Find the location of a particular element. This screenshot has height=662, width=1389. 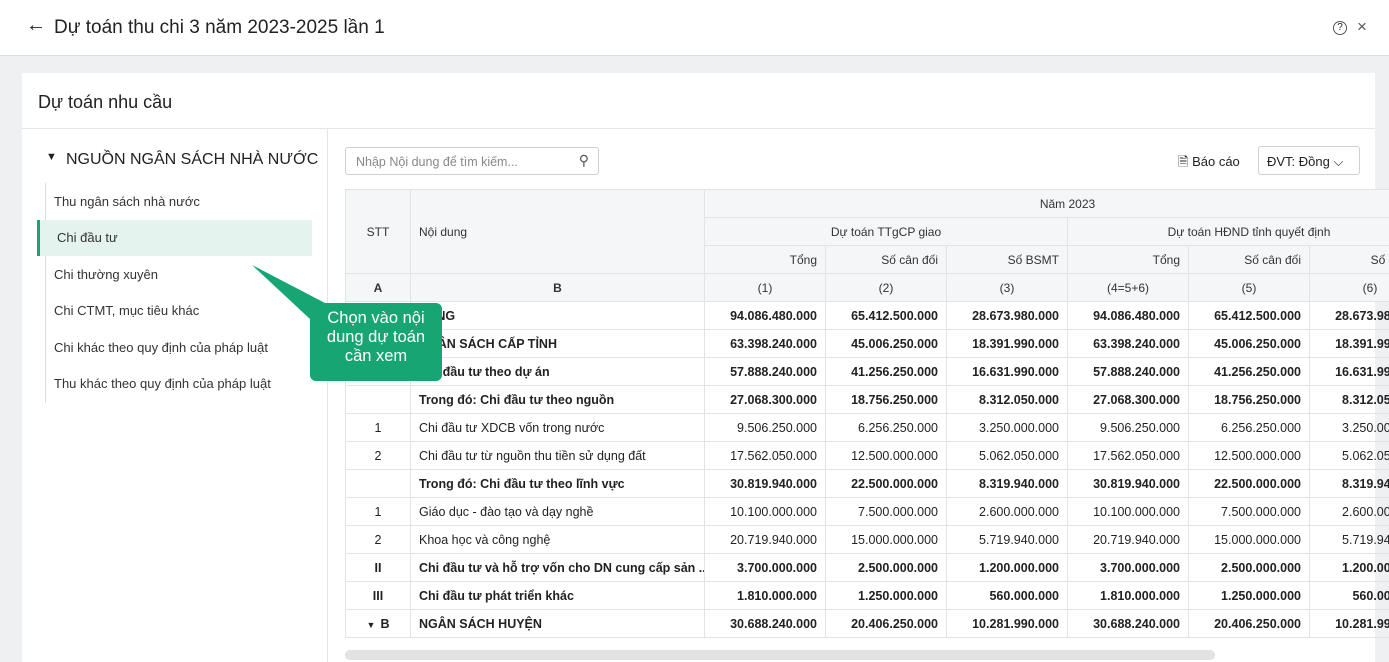

value-cell: 57.888.240.000 is located at coordinates (765, 372).